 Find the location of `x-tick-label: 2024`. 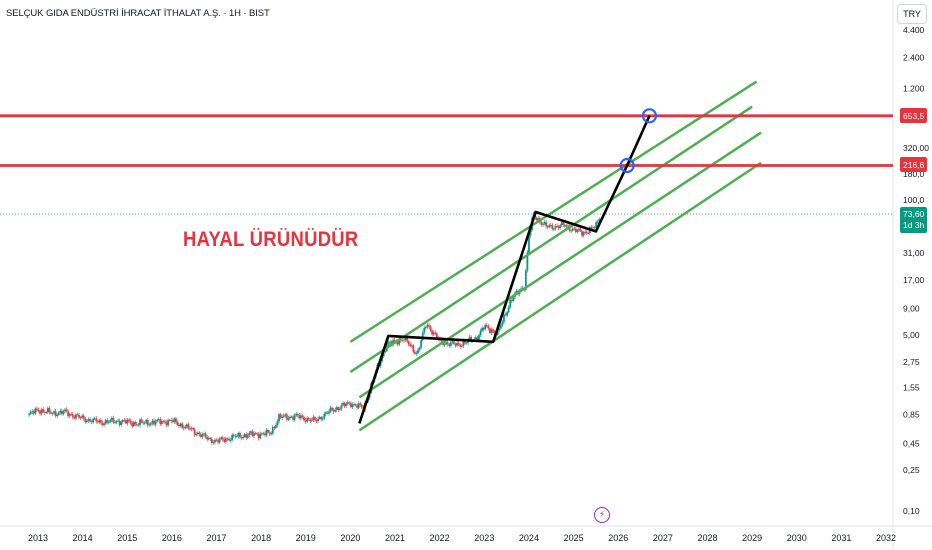

x-tick-label: 2024 is located at coordinates (529, 538).